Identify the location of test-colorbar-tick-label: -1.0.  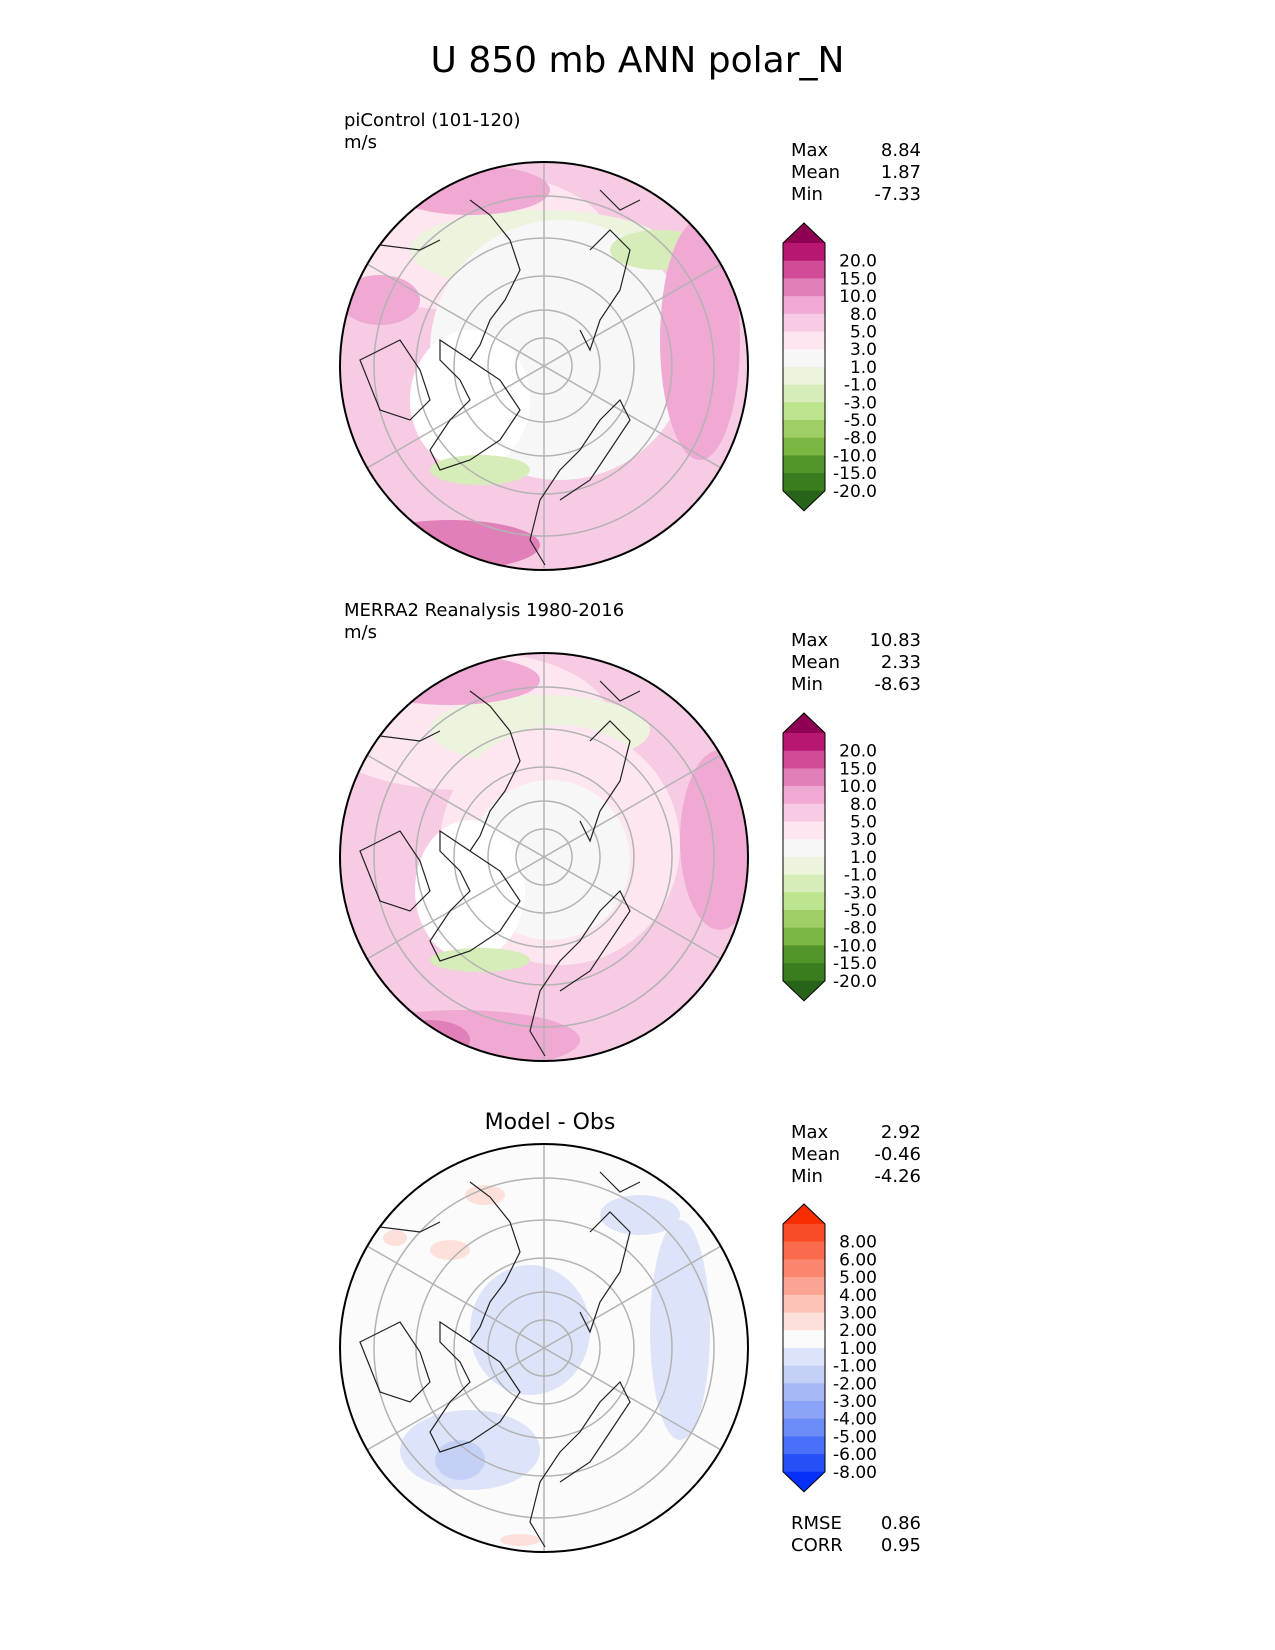
(860, 386).